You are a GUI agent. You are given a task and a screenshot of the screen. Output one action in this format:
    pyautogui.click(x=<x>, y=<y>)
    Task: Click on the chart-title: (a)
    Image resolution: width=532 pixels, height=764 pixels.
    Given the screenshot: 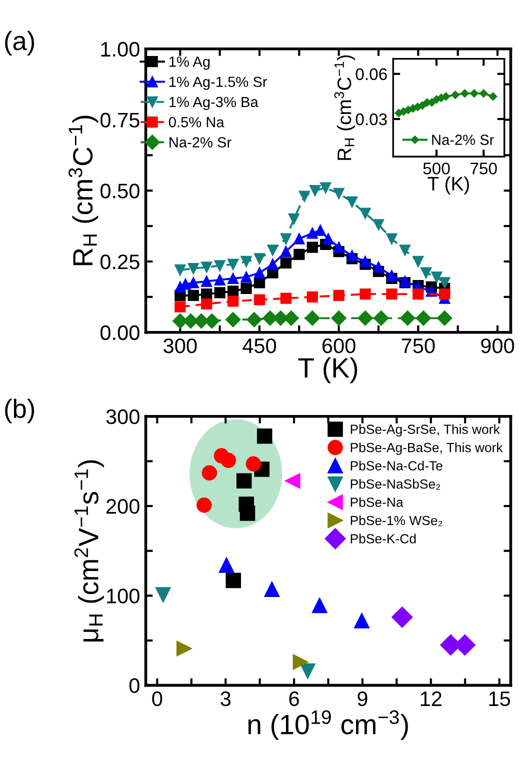 What is the action you would take?
    pyautogui.click(x=19, y=43)
    